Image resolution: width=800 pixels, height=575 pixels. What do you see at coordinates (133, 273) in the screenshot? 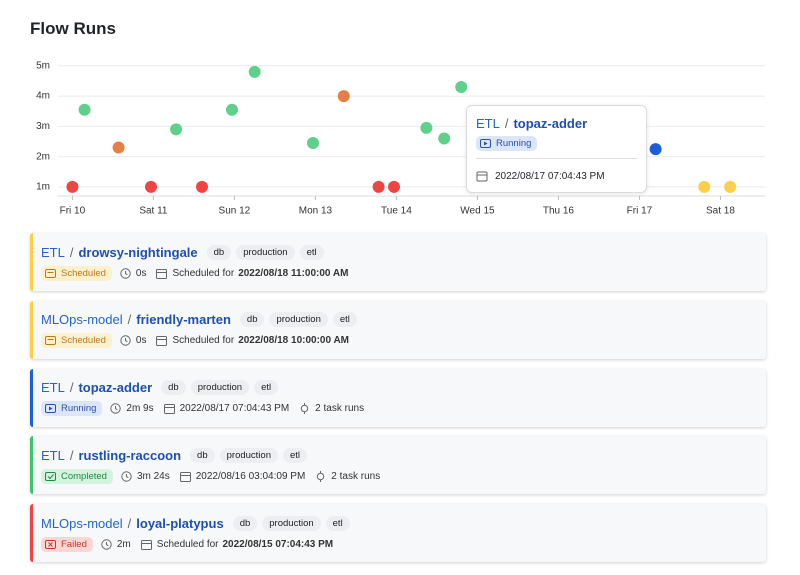
I see `duration: 0s` at bounding box center [133, 273].